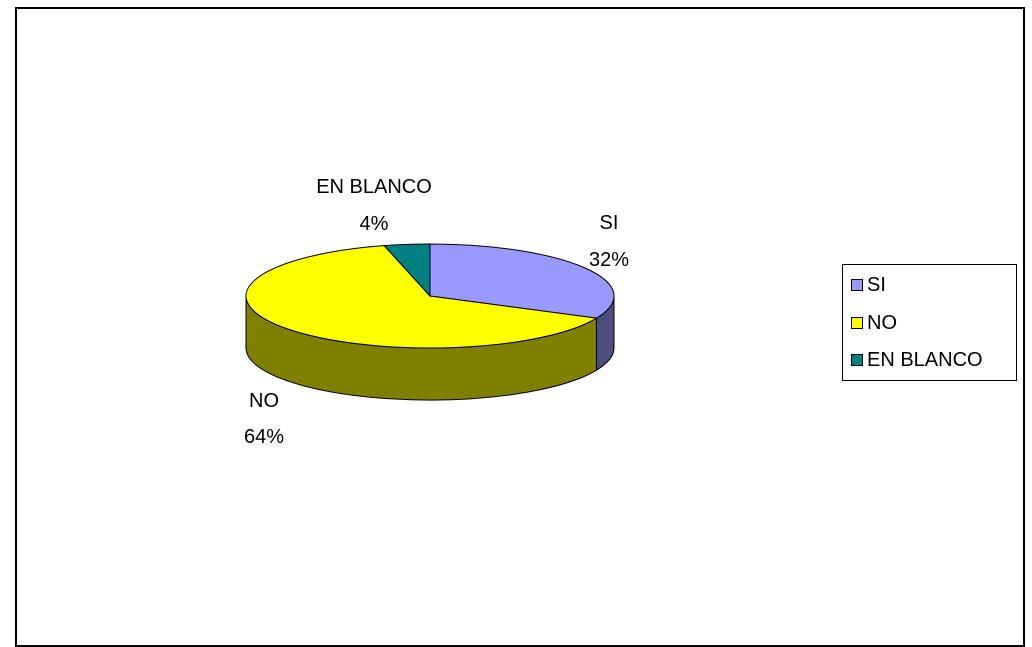 The width and height of the screenshot is (1032, 647). I want to click on legend-swatch-no, so click(857, 323).